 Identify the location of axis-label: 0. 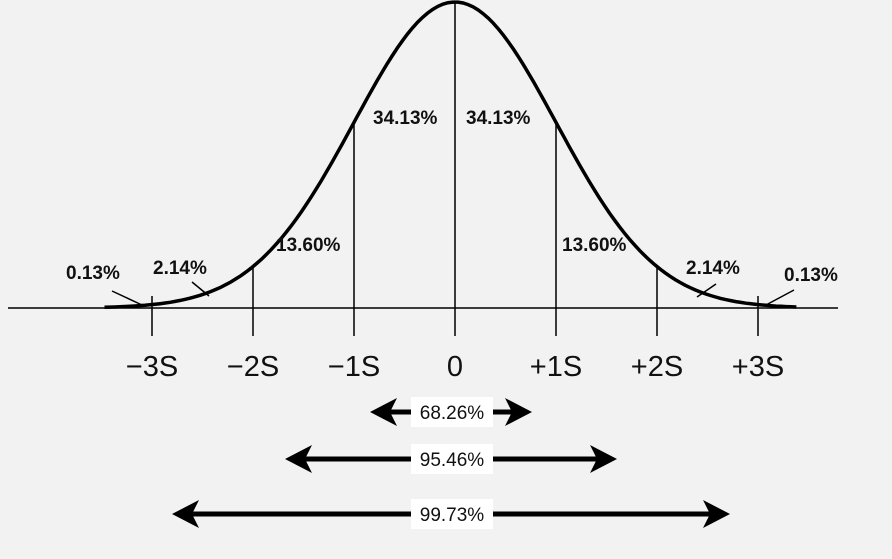
(455, 367).